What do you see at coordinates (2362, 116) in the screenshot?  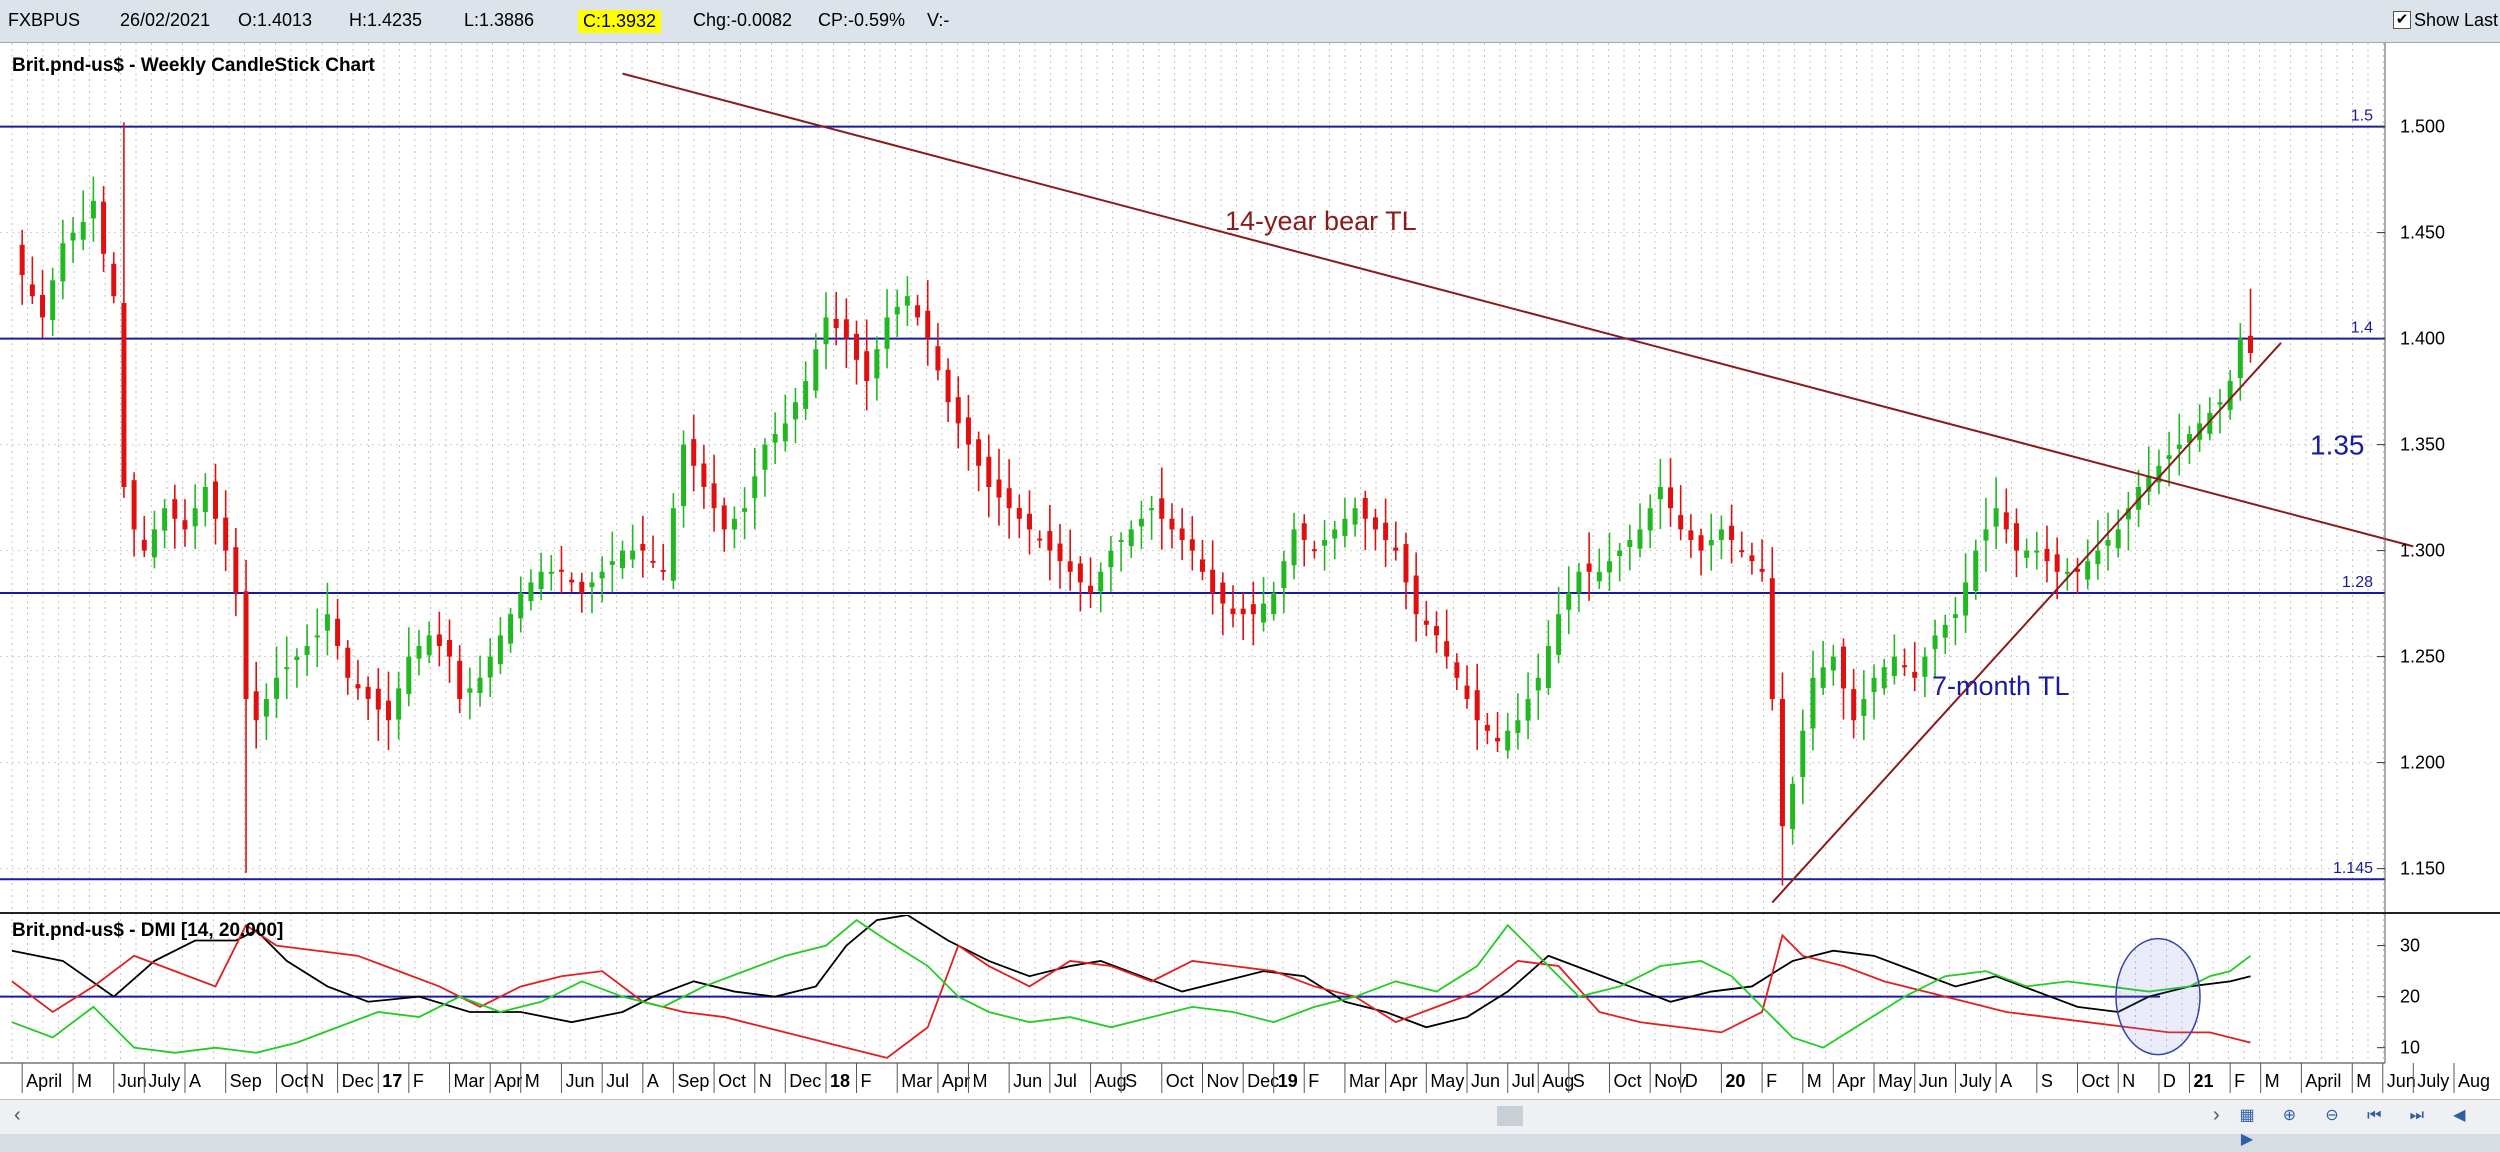 I see `level-line-label: 1.5` at bounding box center [2362, 116].